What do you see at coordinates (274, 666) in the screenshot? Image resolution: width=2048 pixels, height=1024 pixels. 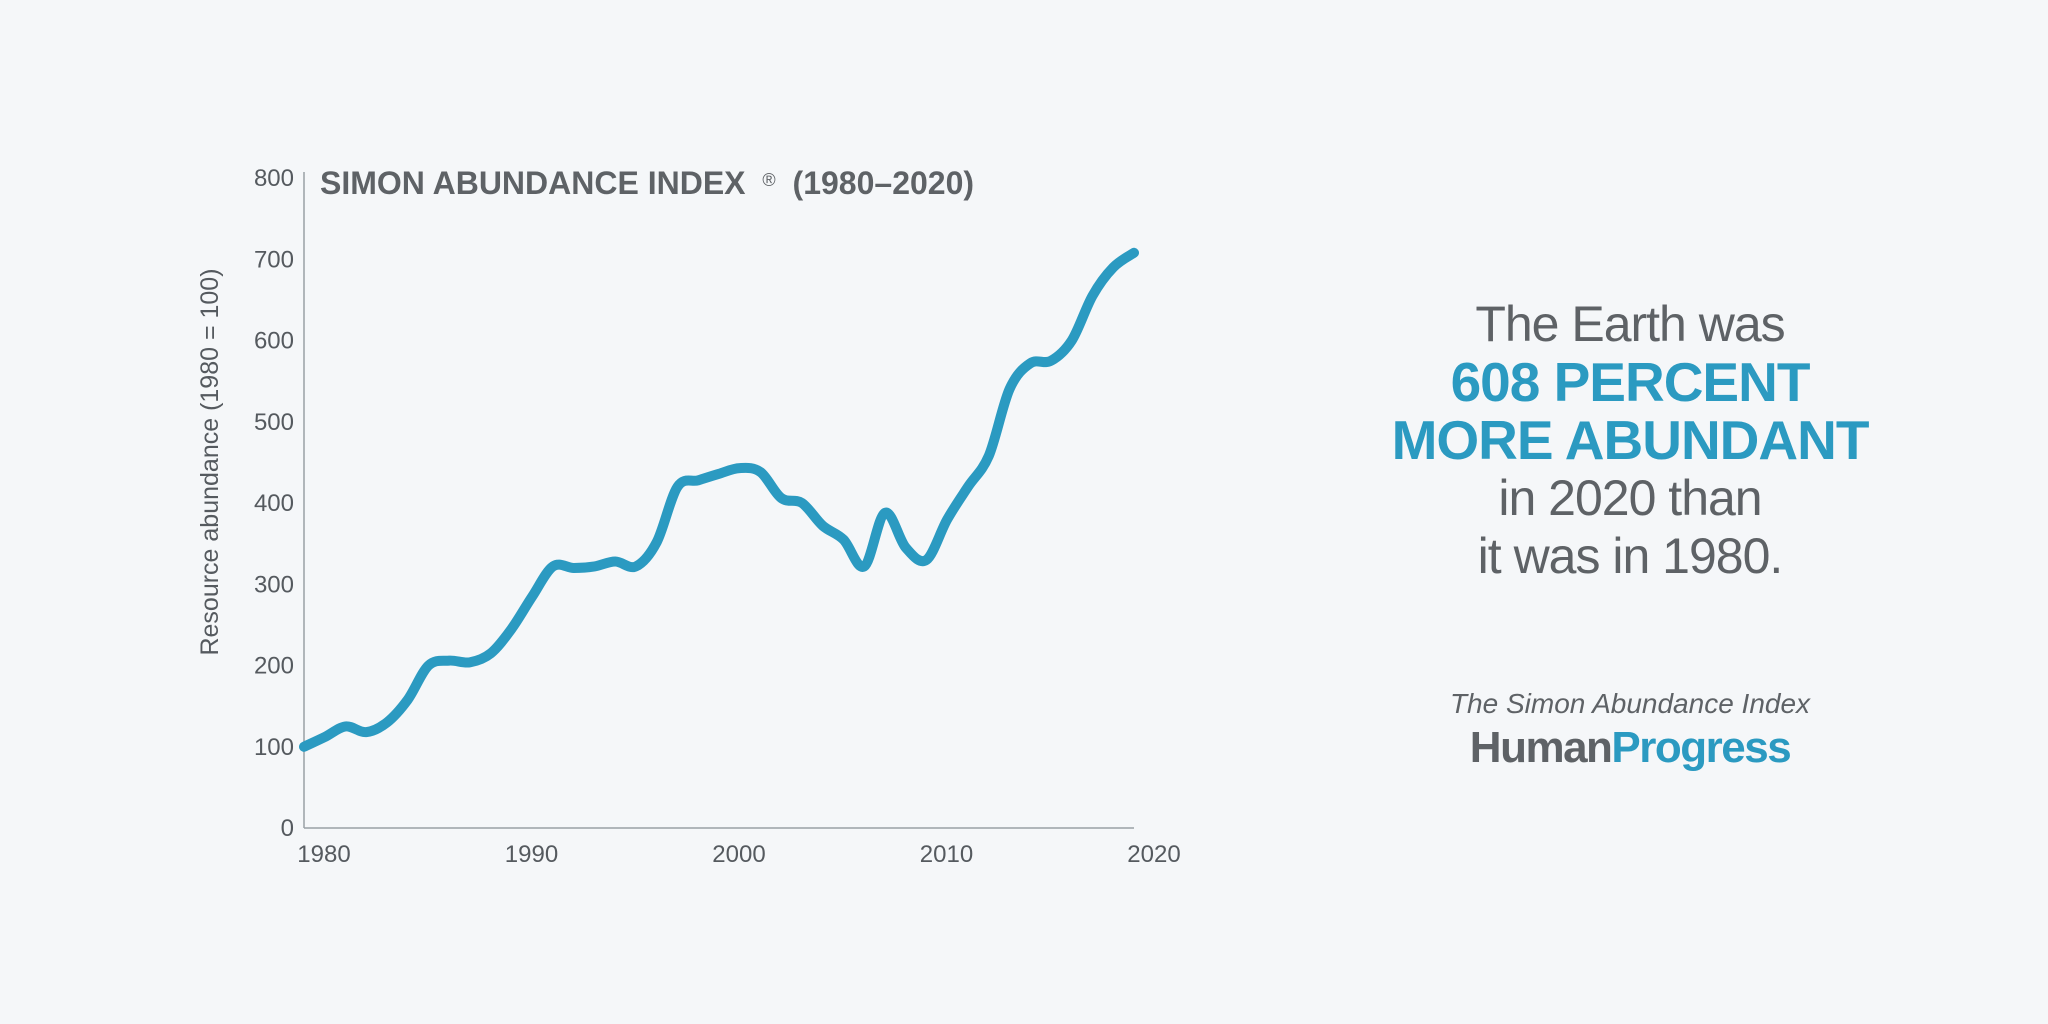 I see `y-tick-label: 200` at bounding box center [274, 666].